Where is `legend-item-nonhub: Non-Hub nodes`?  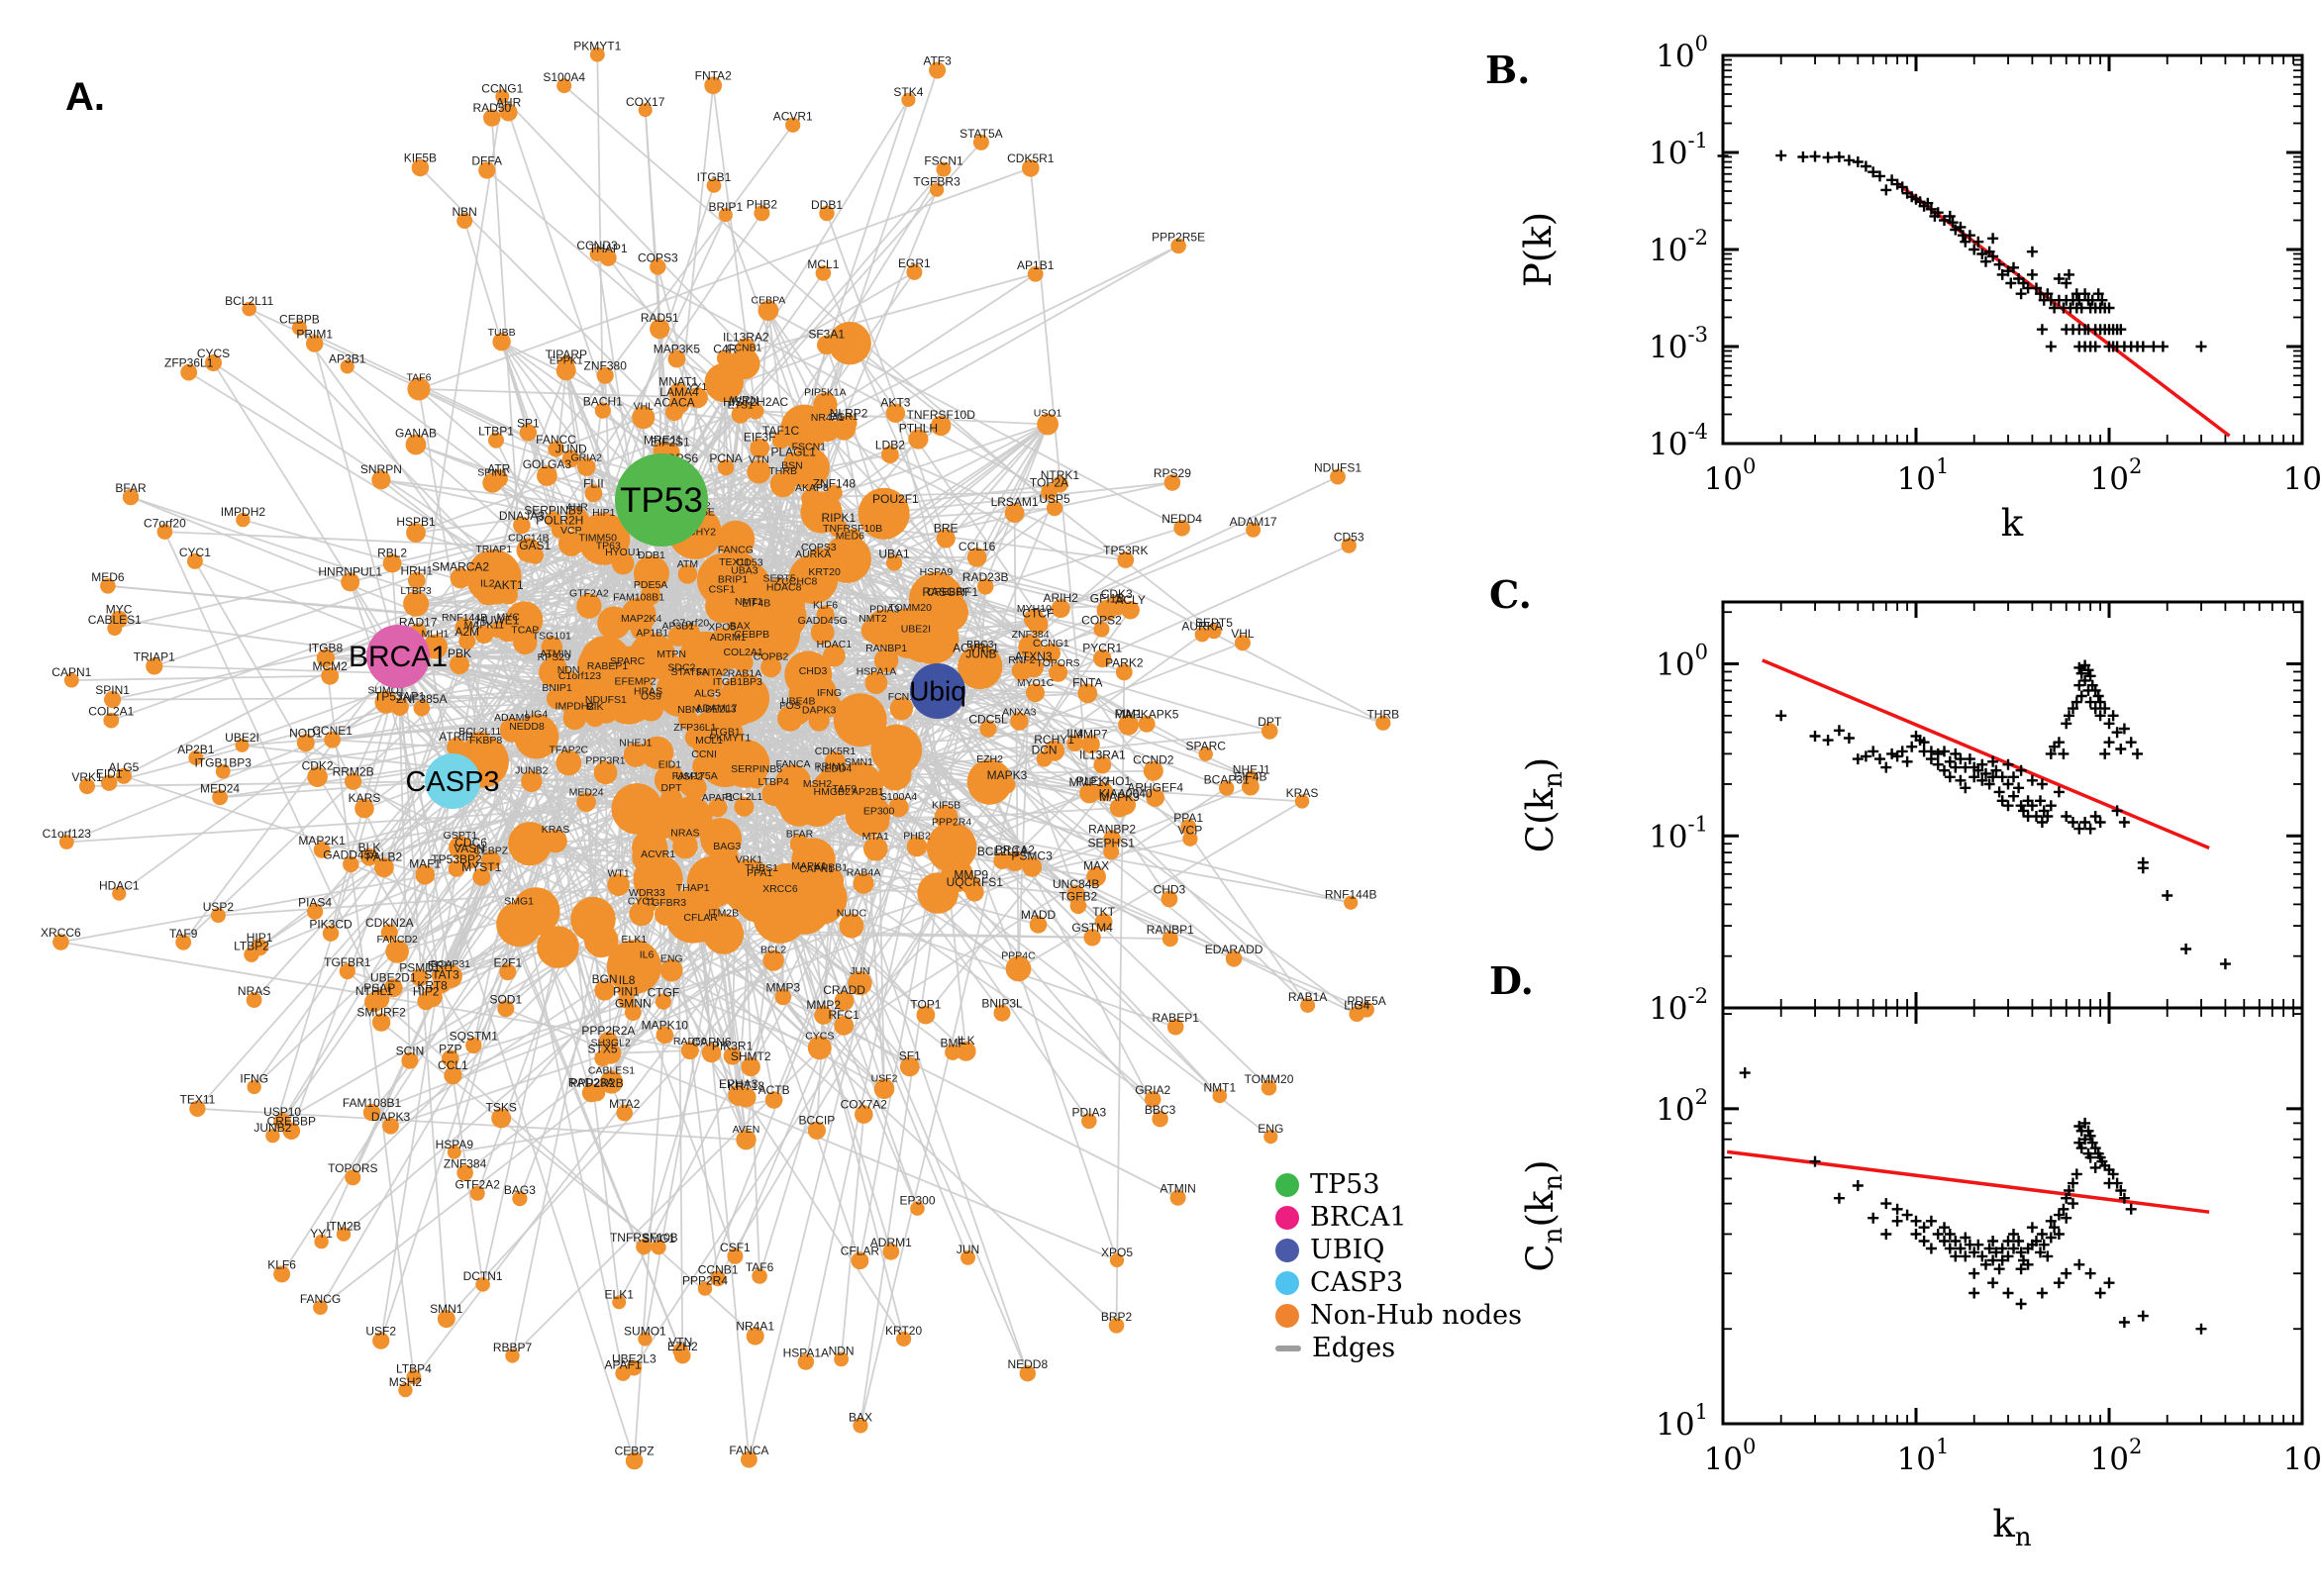
legend-item-nonhub: Non-Hub nodes is located at coordinates (1398, 1315).